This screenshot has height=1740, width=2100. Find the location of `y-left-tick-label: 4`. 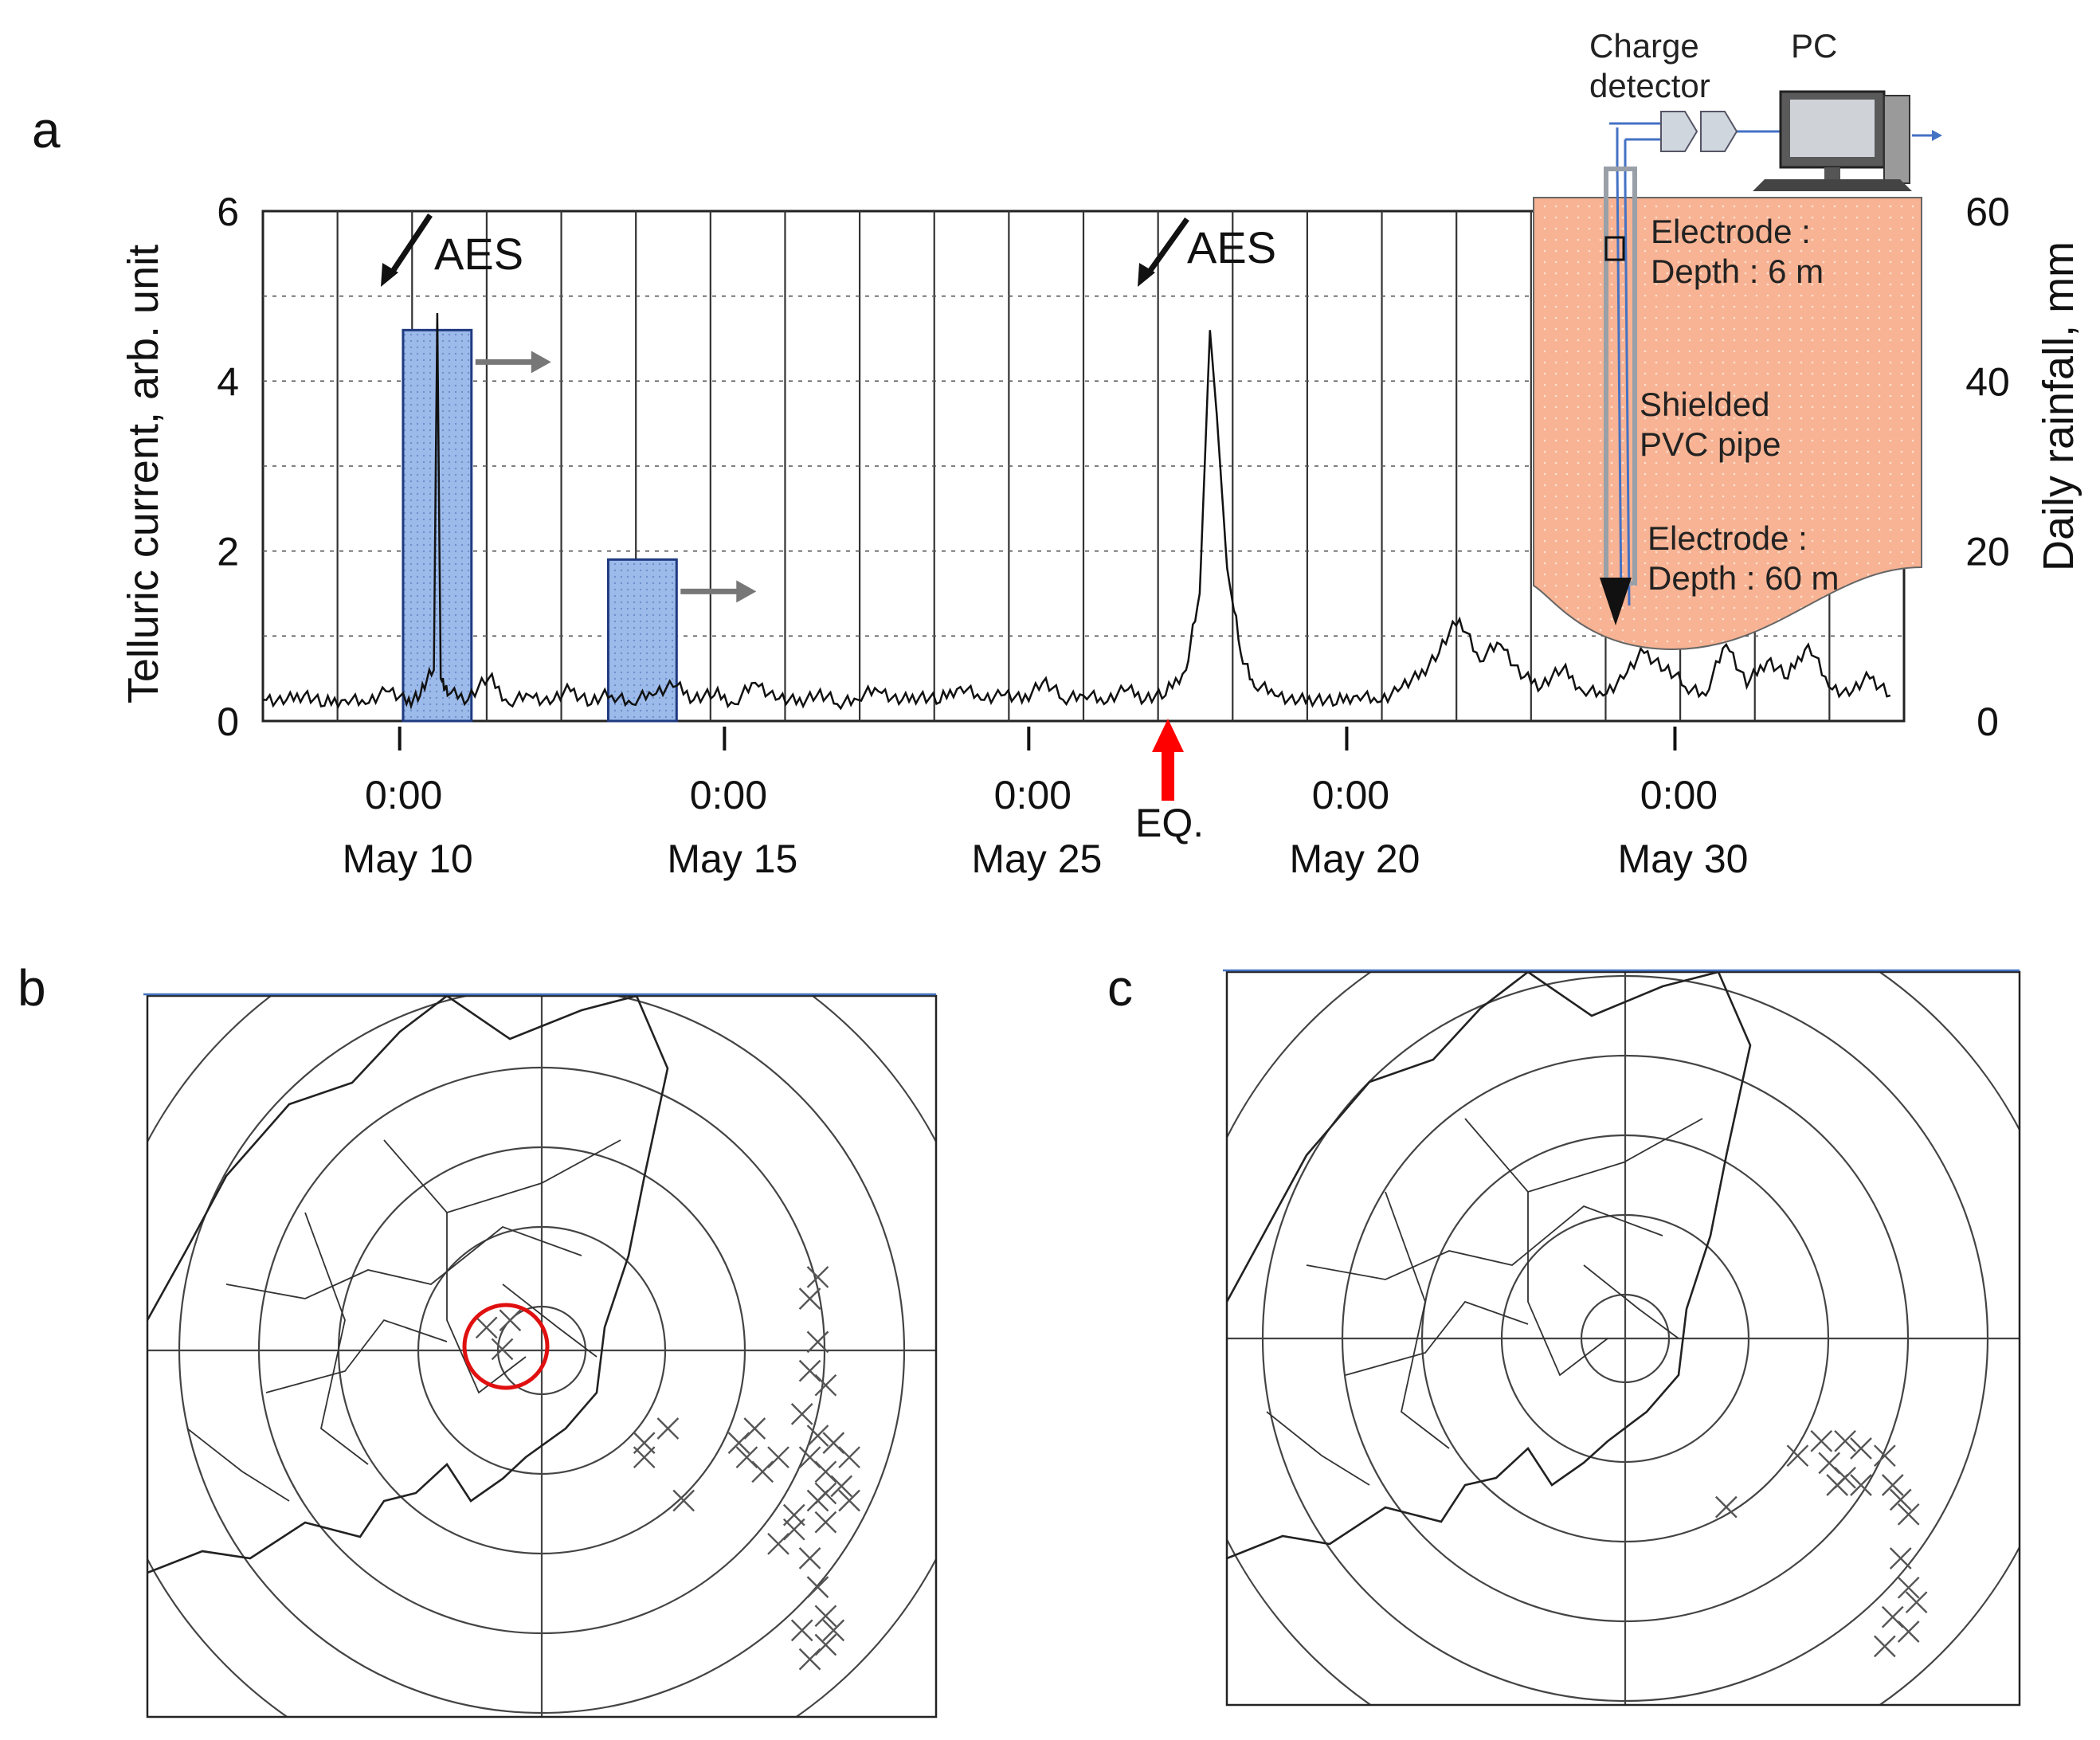

y-left-tick-label: 4 is located at coordinates (228, 381).